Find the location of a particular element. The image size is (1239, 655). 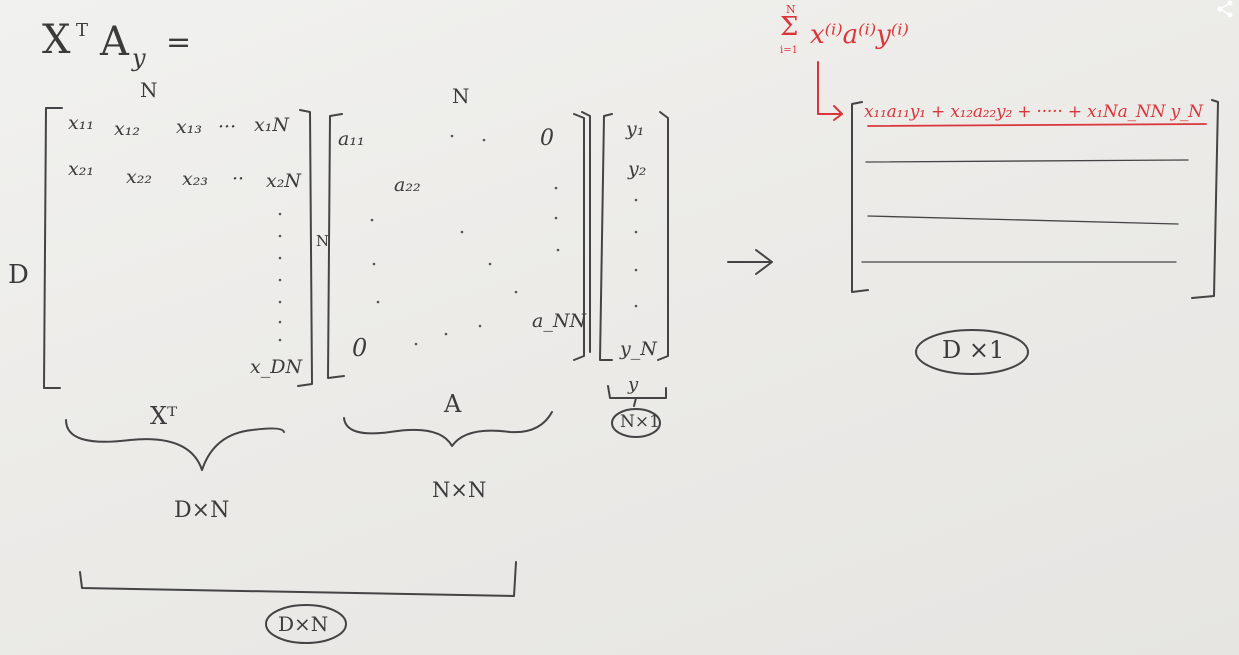

matrix-a-ann: a_NN is located at coordinates (559, 321).